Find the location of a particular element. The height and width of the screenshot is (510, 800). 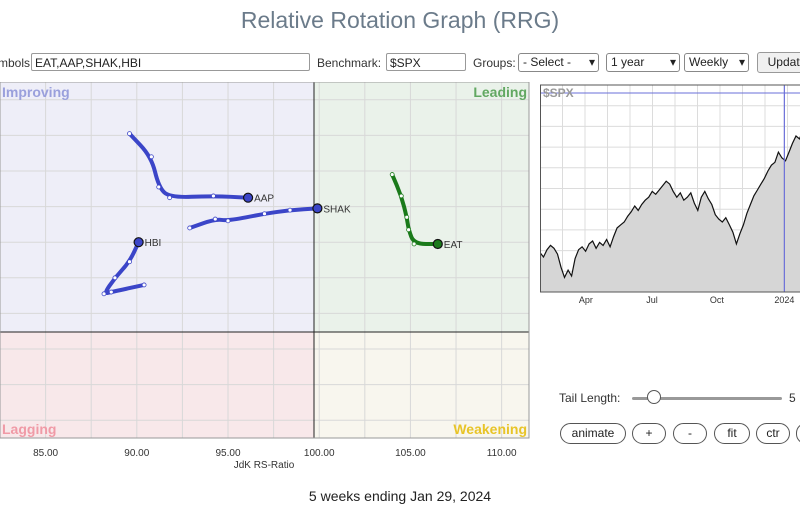

quadrant-label-improving: Improving is located at coordinates (36, 92).